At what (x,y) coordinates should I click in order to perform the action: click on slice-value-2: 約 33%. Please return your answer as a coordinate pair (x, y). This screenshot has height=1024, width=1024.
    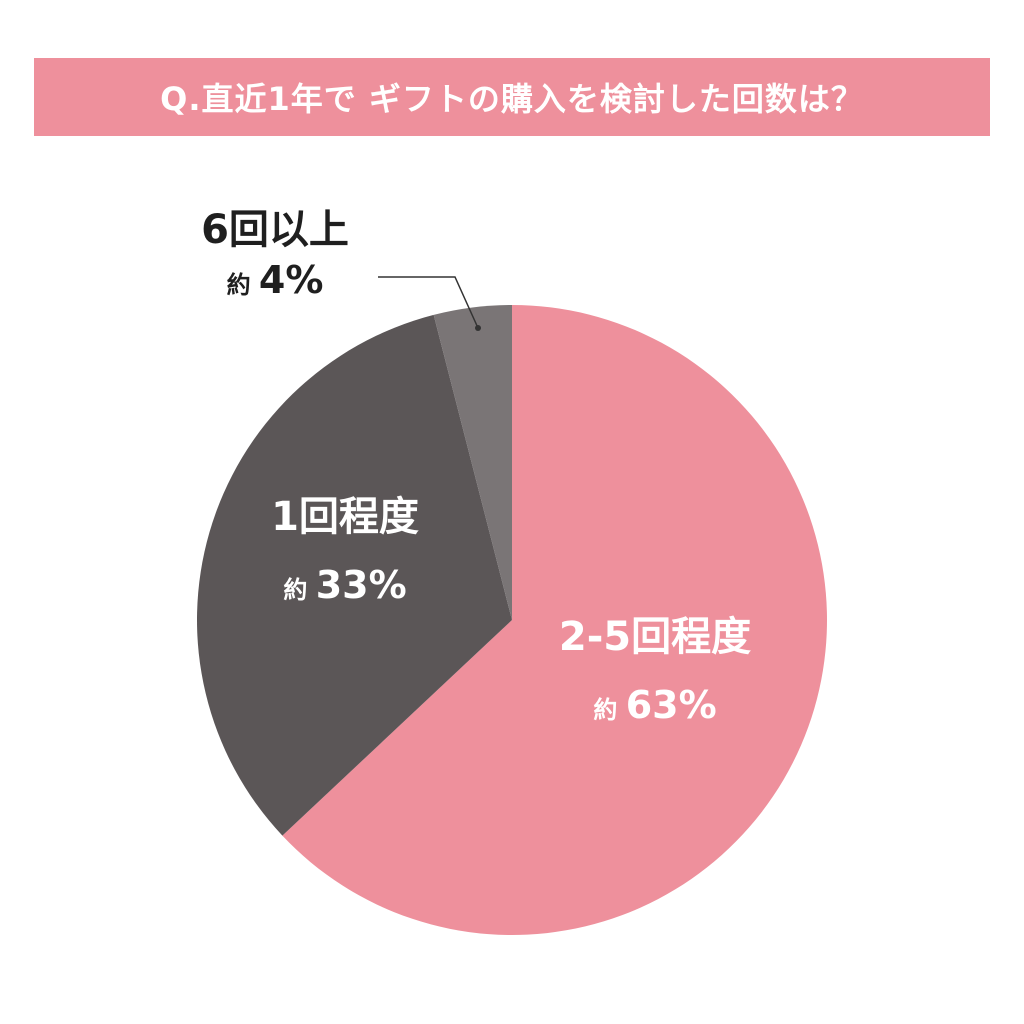
    Looking at the image, I should click on (344, 585).